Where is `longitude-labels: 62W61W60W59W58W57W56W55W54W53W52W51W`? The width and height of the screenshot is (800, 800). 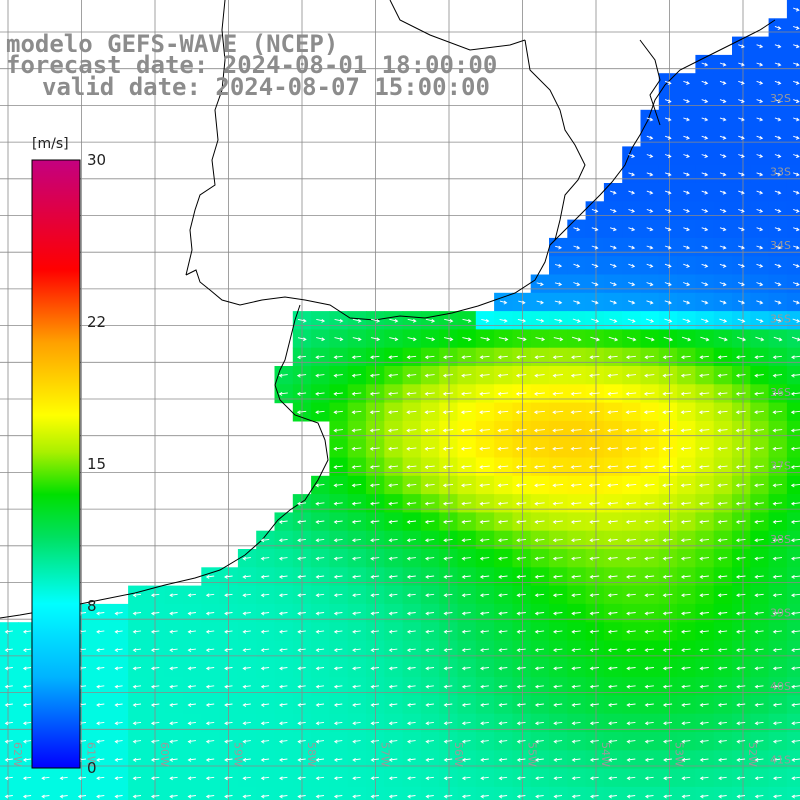 longitude-labels: 62W61W60W59W58W57W56W55W54W53W52W51W is located at coordinates (385, 754).